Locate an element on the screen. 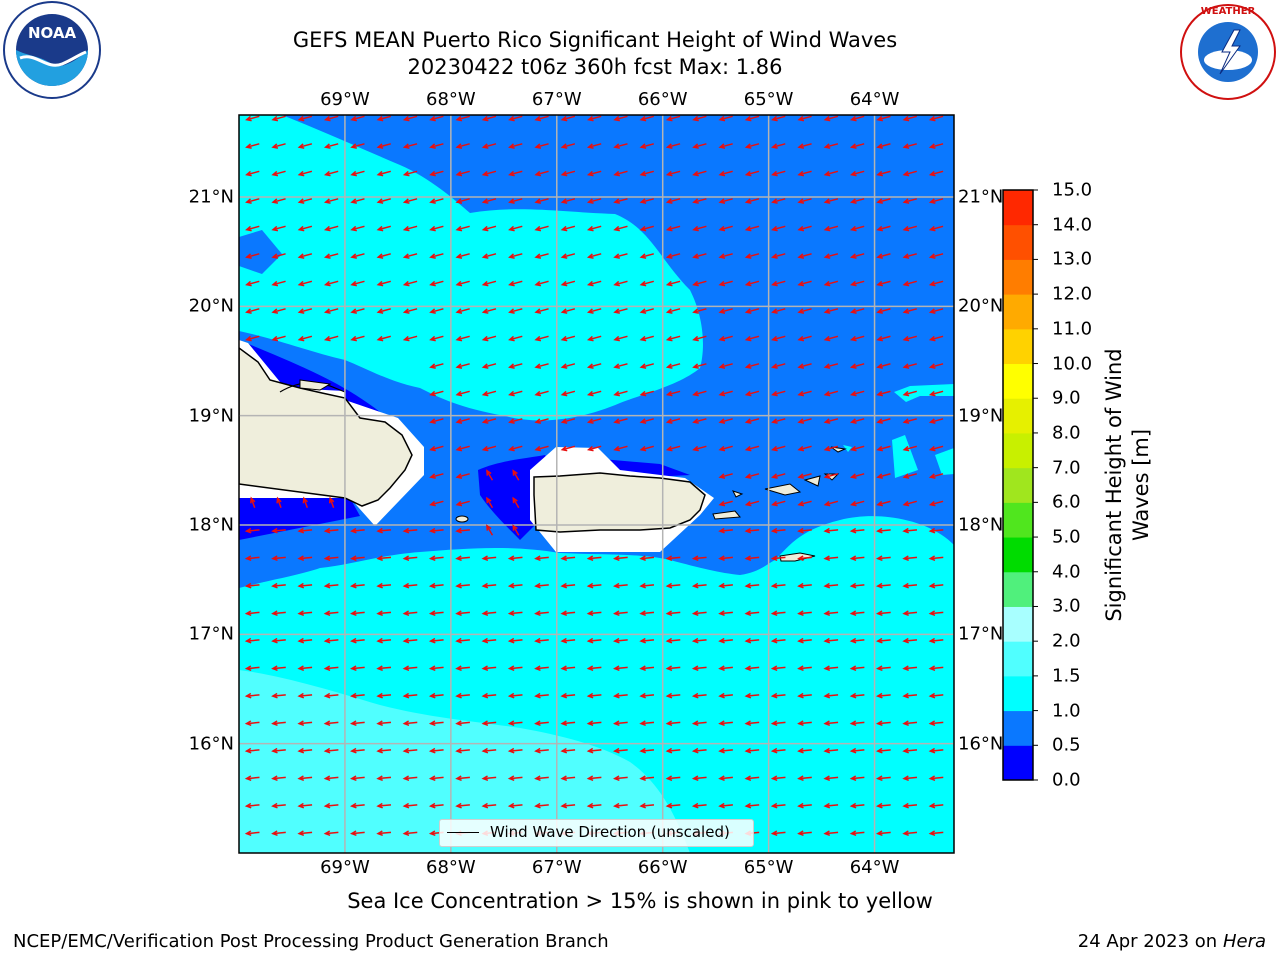 The height and width of the screenshot is (960, 1280). contour-band-east-patch is located at coordinates (924, 393).